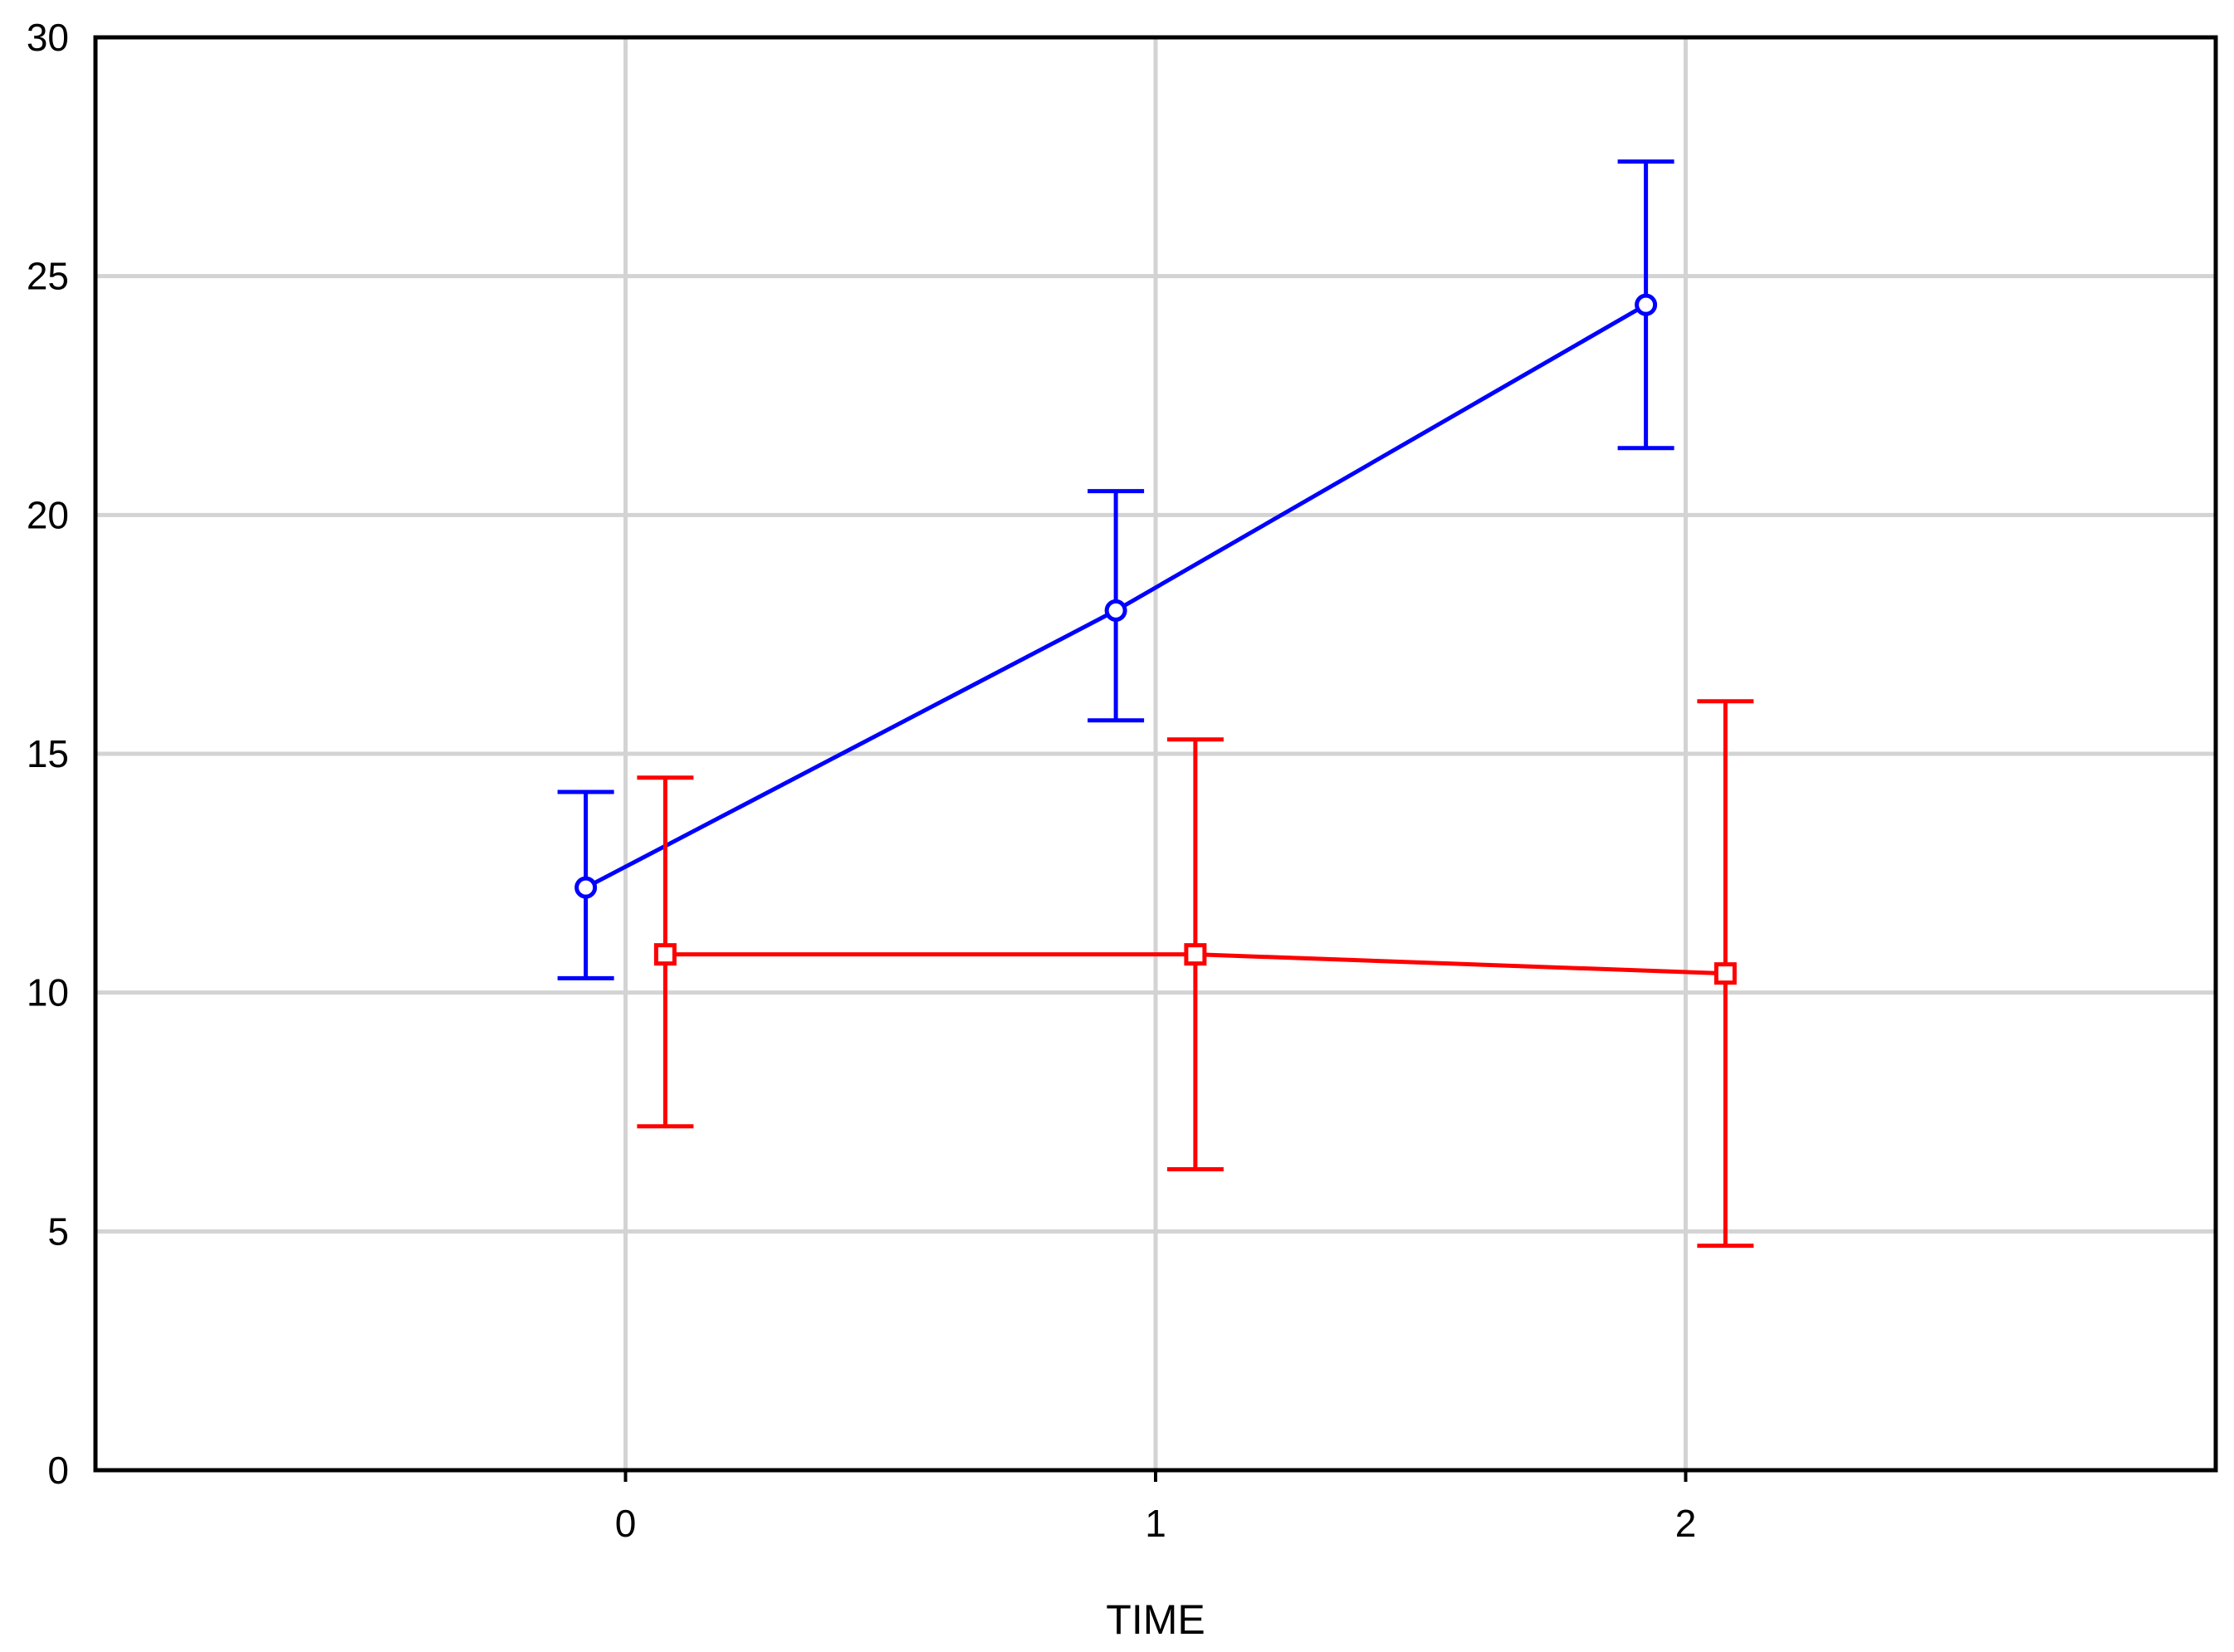 The width and height of the screenshot is (2234, 1652). What do you see at coordinates (58, 1470) in the screenshot?
I see `y-tick-label: 0` at bounding box center [58, 1470].